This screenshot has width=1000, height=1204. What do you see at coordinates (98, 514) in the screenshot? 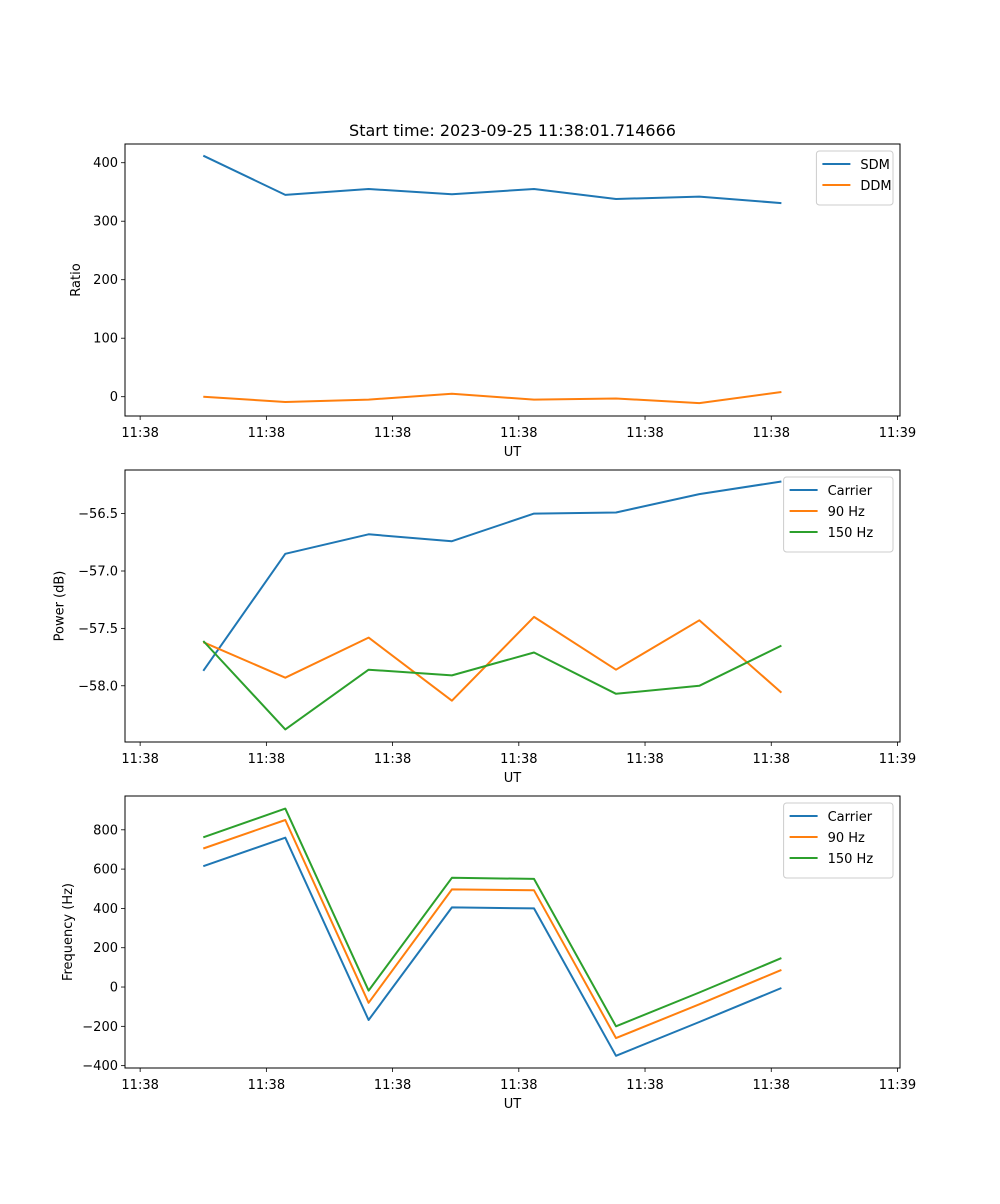
I see `y-tick-label: −56.5` at bounding box center [98, 514].